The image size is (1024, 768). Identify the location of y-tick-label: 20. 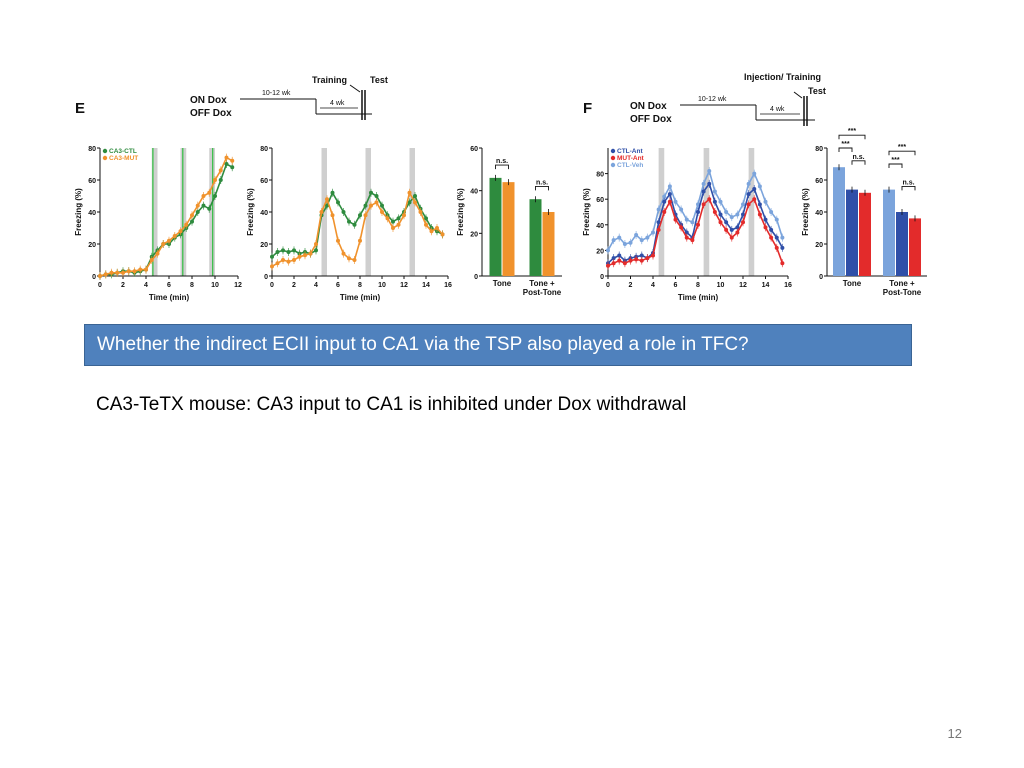
(600, 251).